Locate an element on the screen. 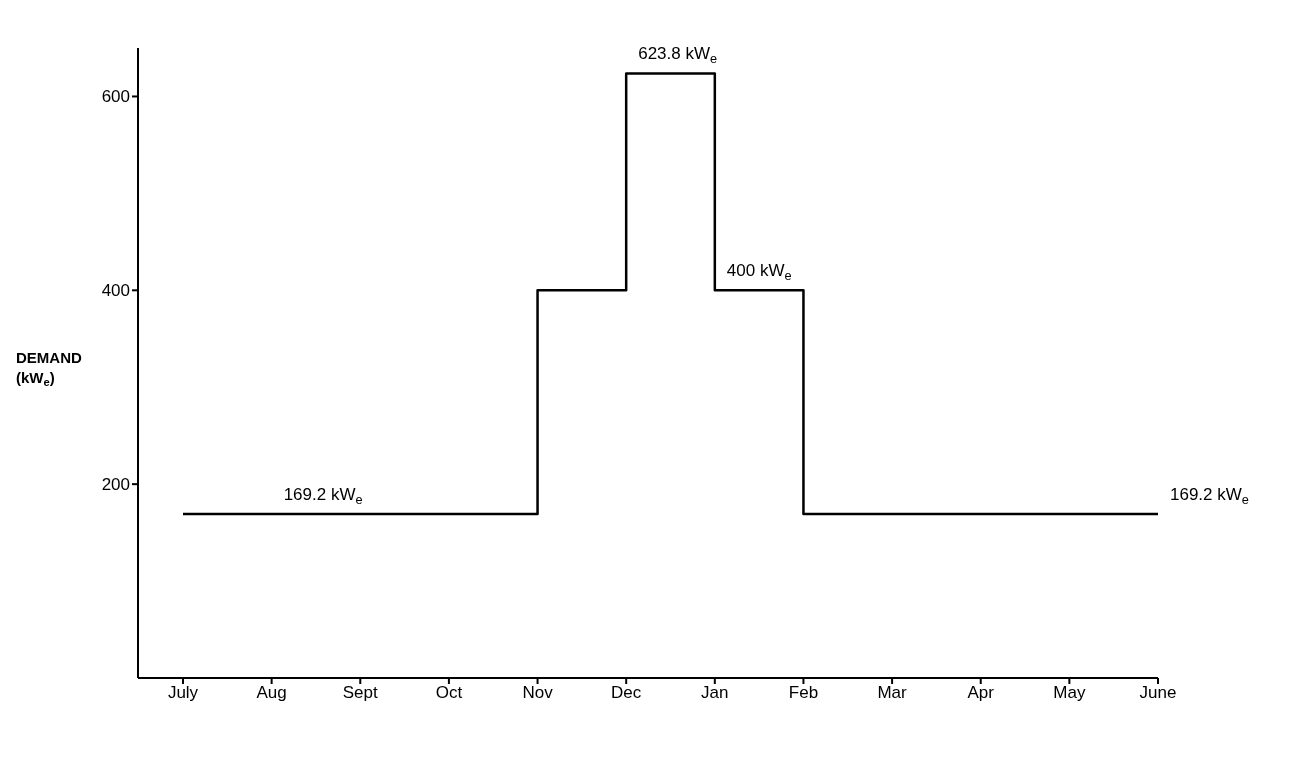 The width and height of the screenshot is (1297, 773). y-axis-title: DEMAND (kW$_{e}$) is located at coordinates (49, 369).